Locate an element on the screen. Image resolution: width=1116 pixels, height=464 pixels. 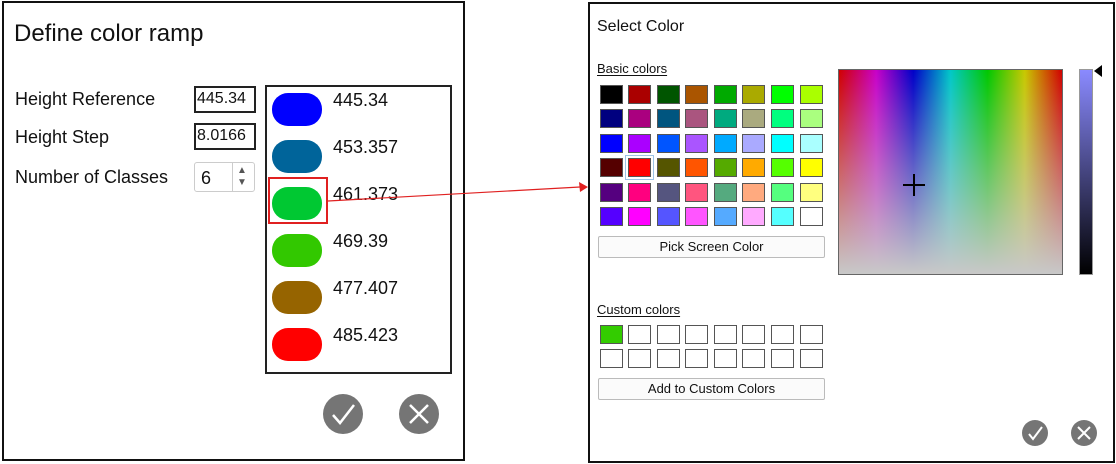
custom-colors-label: Custom colors is located at coordinates (639, 309).